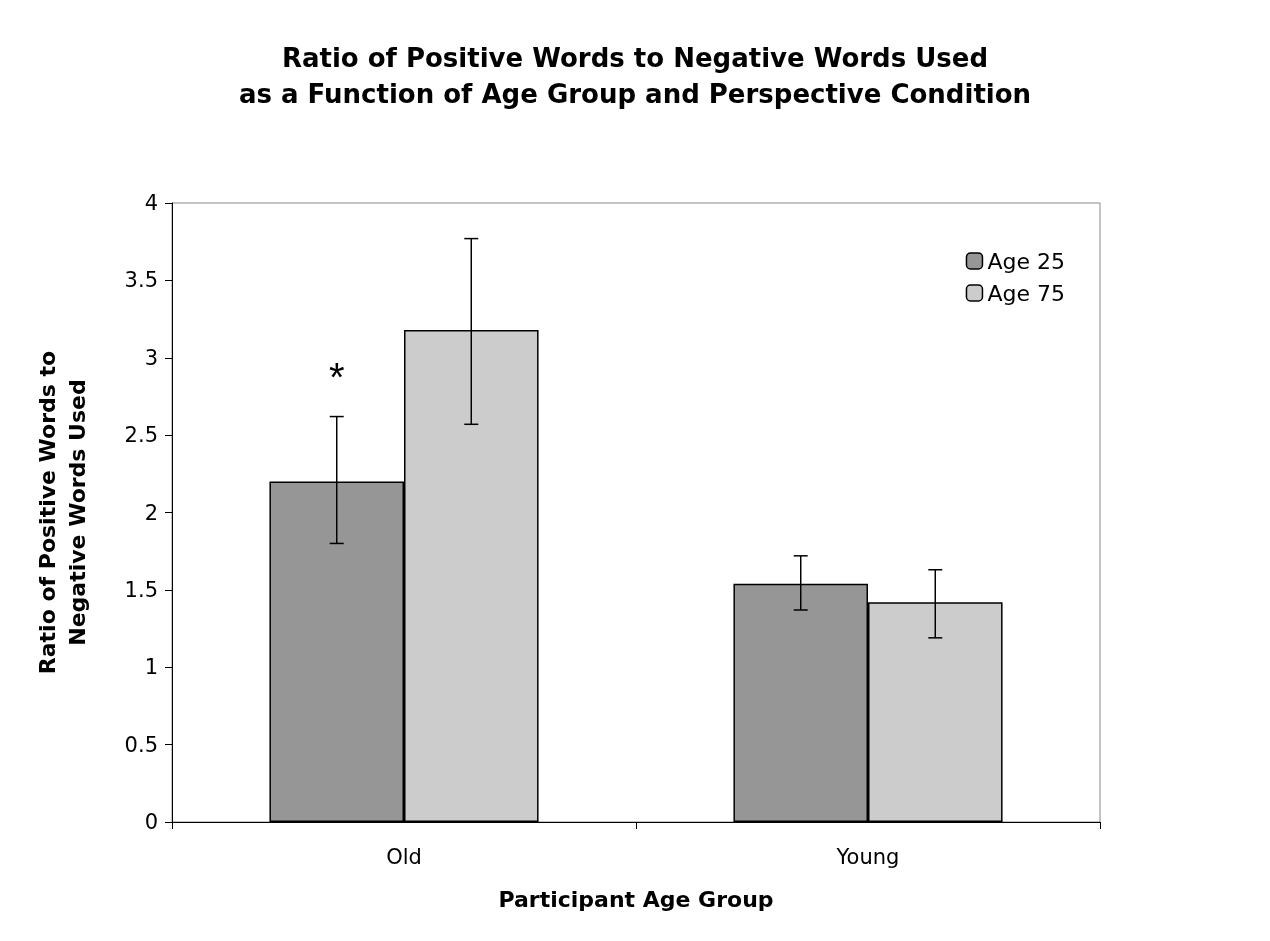 This screenshot has height=941, width=1270. I want to click on legend-label: Age 25, so click(1026, 261).